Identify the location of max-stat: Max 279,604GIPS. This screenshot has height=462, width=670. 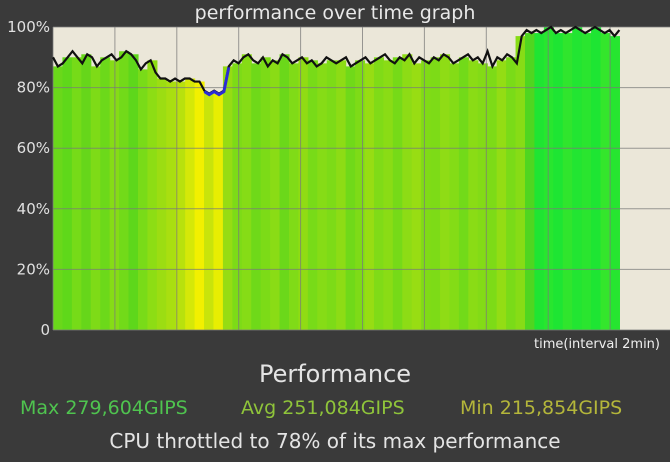
(104, 408).